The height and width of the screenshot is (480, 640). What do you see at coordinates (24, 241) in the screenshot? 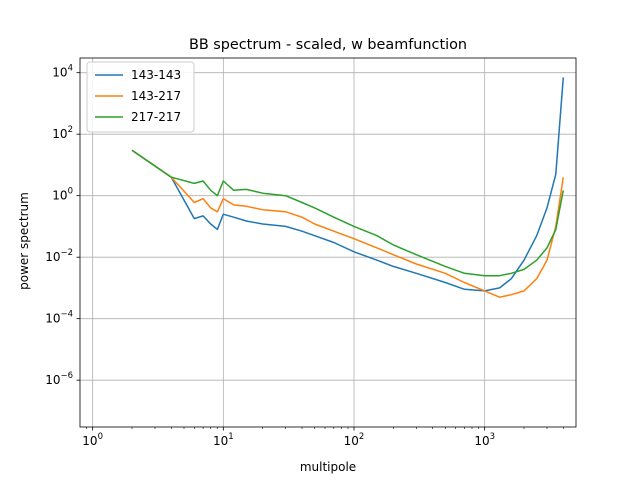
I see `y-axis-title: power spectrum` at bounding box center [24, 241].